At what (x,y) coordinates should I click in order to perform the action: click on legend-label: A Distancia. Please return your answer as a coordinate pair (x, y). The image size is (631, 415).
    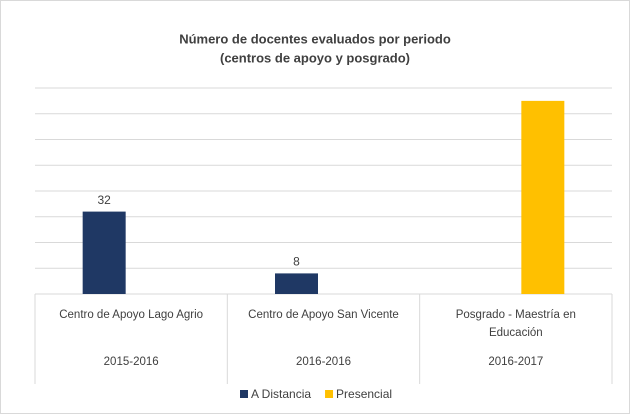
    Looking at the image, I should click on (281, 394).